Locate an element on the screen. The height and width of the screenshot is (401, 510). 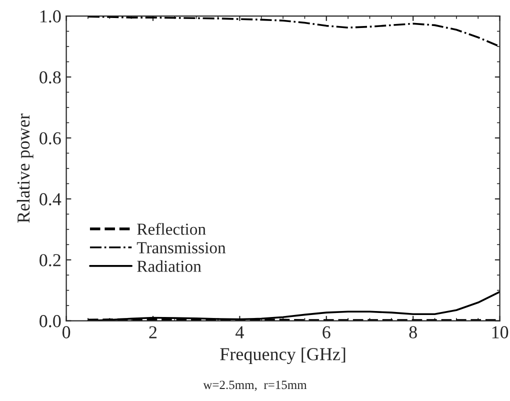
x-tick-label: 0 is located at coordinates (66, 332).